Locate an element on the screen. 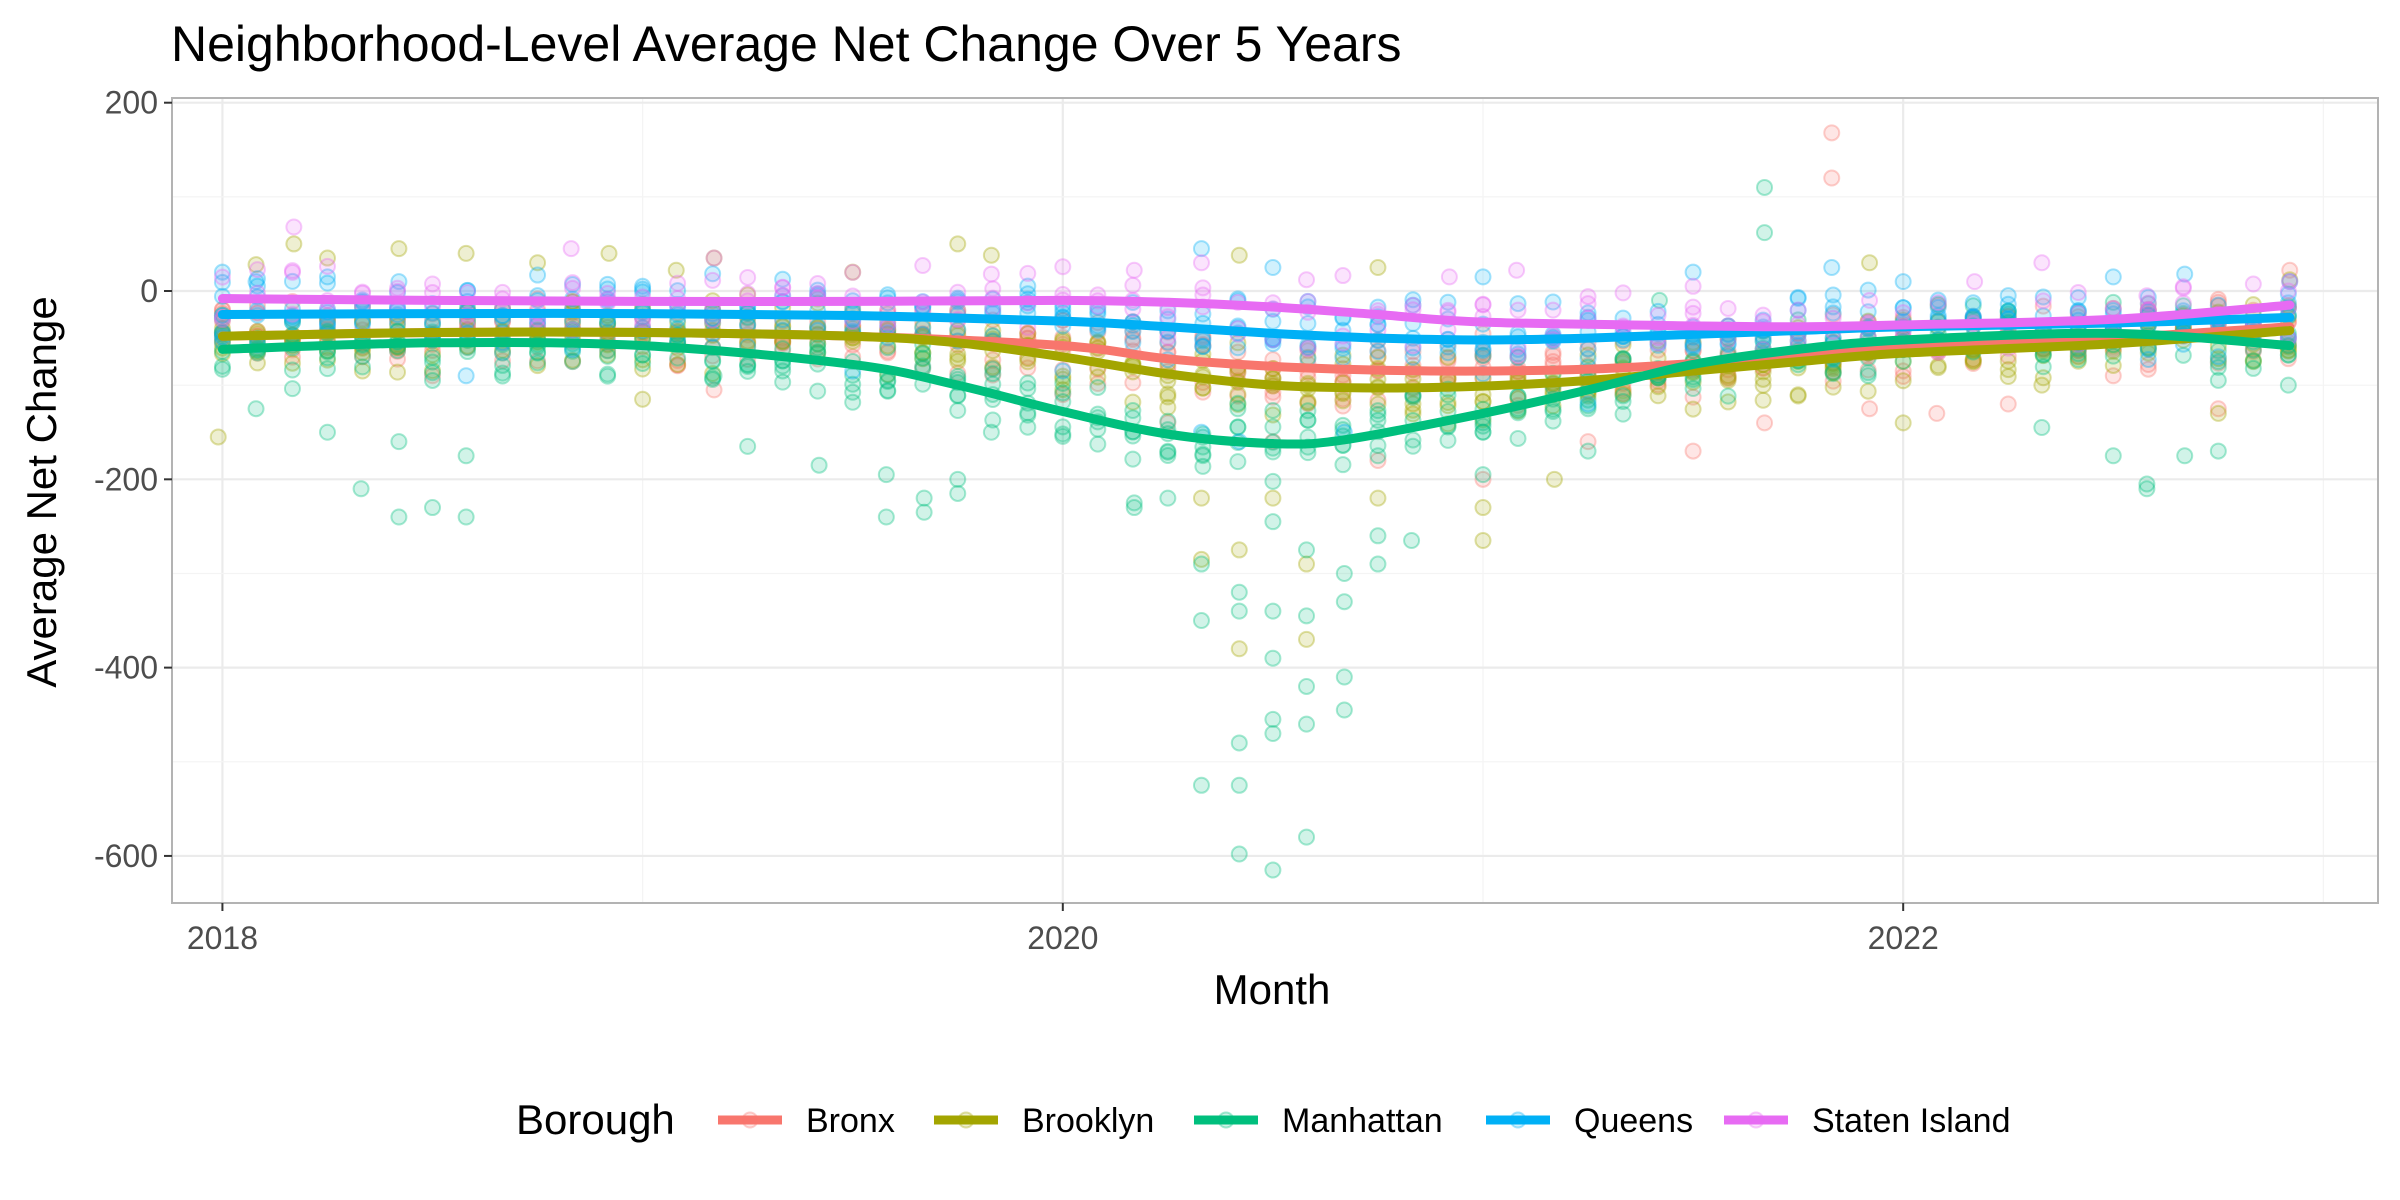  y-tick-label: -600 is located at coordinates (126, 856).